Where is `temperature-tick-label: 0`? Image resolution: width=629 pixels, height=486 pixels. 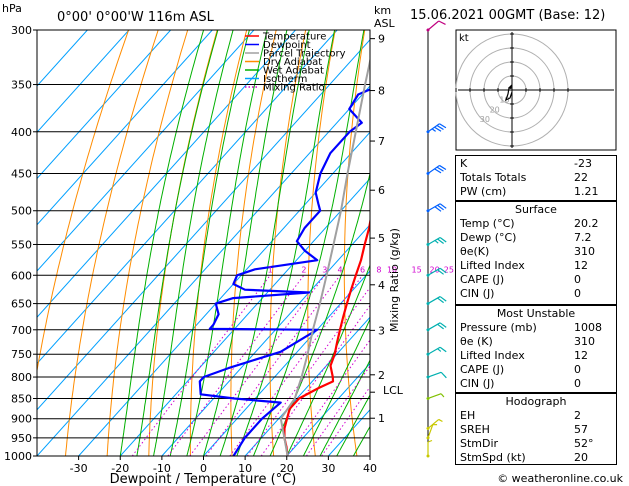
temperature-tick-label: 0 is located at coordinates (203, 468).